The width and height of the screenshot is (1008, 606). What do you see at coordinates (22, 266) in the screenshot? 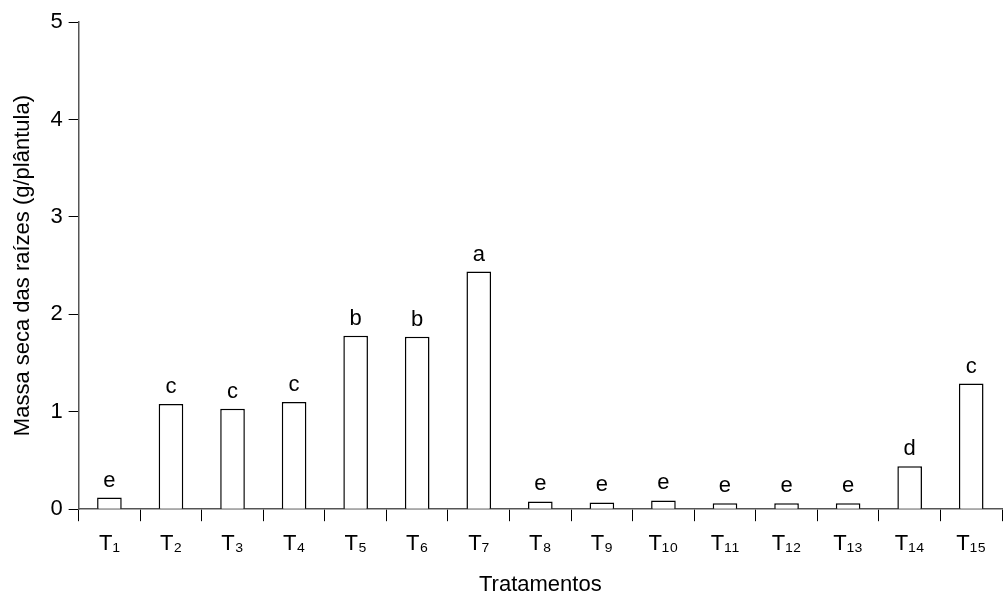
I see `y-axis-title: Massa seca das raízes (g/plântula)` at bounding box center [22, 266].